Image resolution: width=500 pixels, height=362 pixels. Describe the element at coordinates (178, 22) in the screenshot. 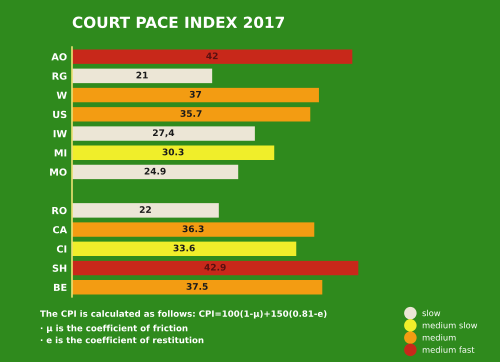

I see `chart-title: COURT PACE INDEX 2017` at that location.